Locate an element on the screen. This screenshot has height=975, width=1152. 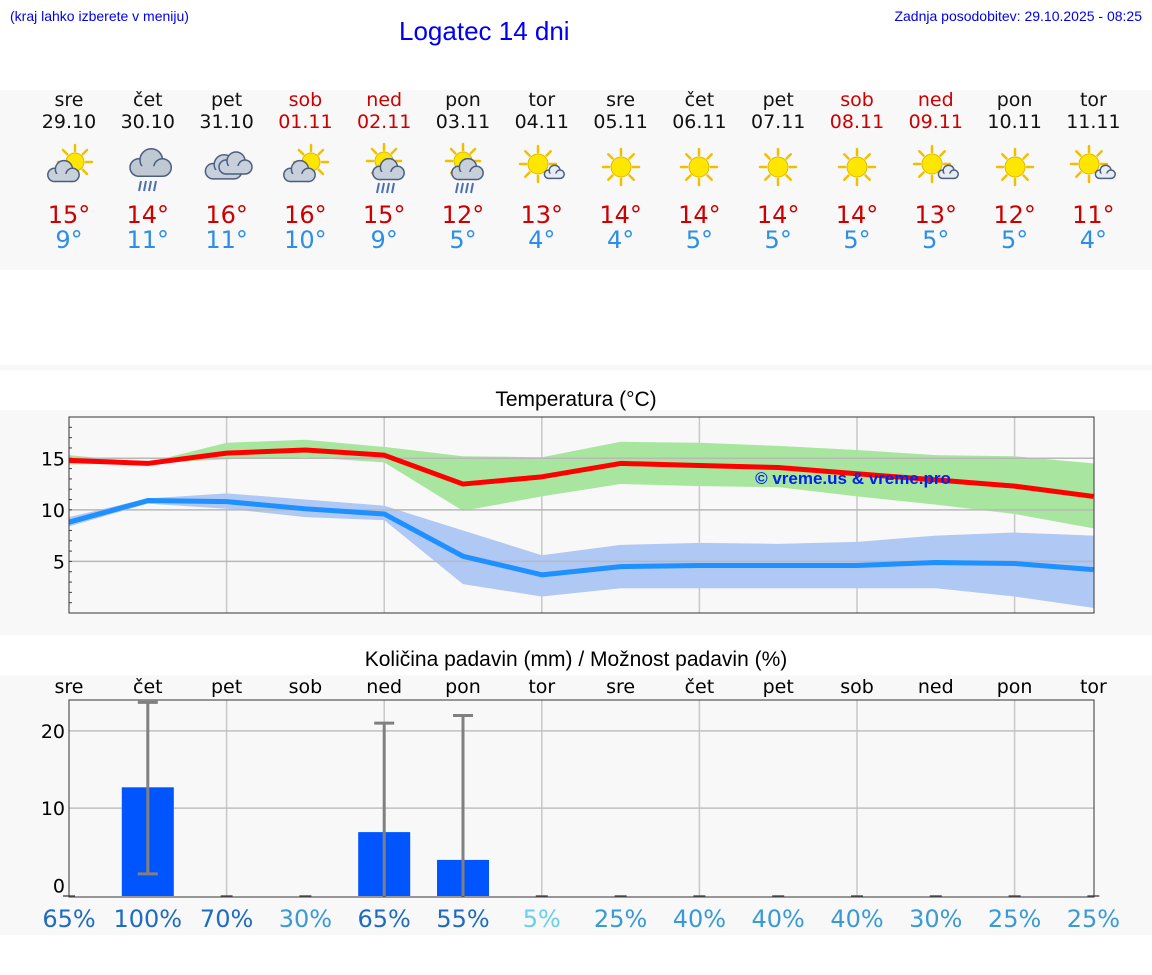
cloud-icon is located at coordinates (228, 165).